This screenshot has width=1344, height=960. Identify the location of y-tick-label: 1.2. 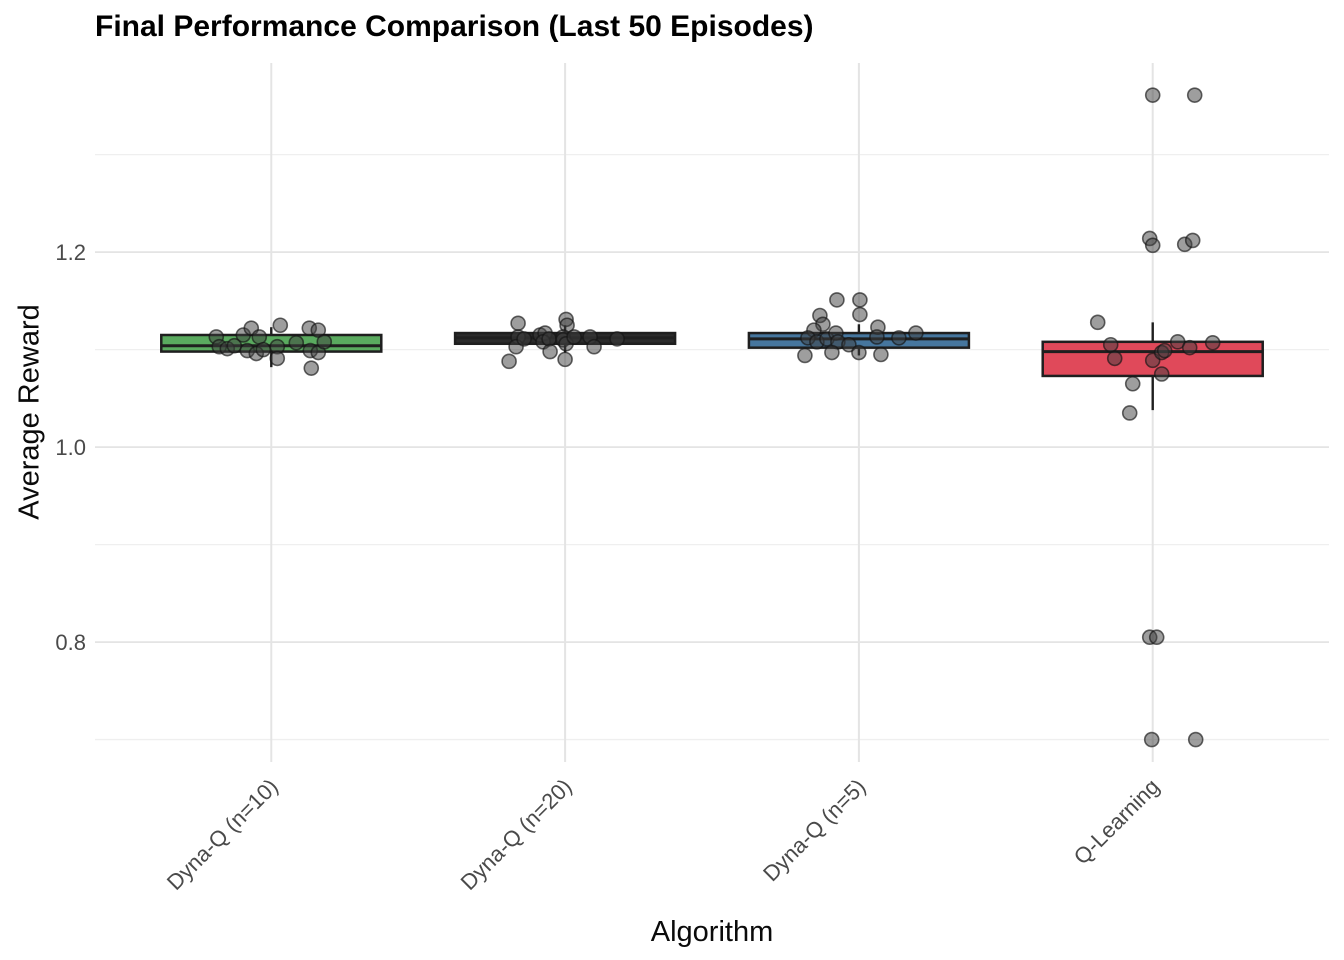
(70, 252).